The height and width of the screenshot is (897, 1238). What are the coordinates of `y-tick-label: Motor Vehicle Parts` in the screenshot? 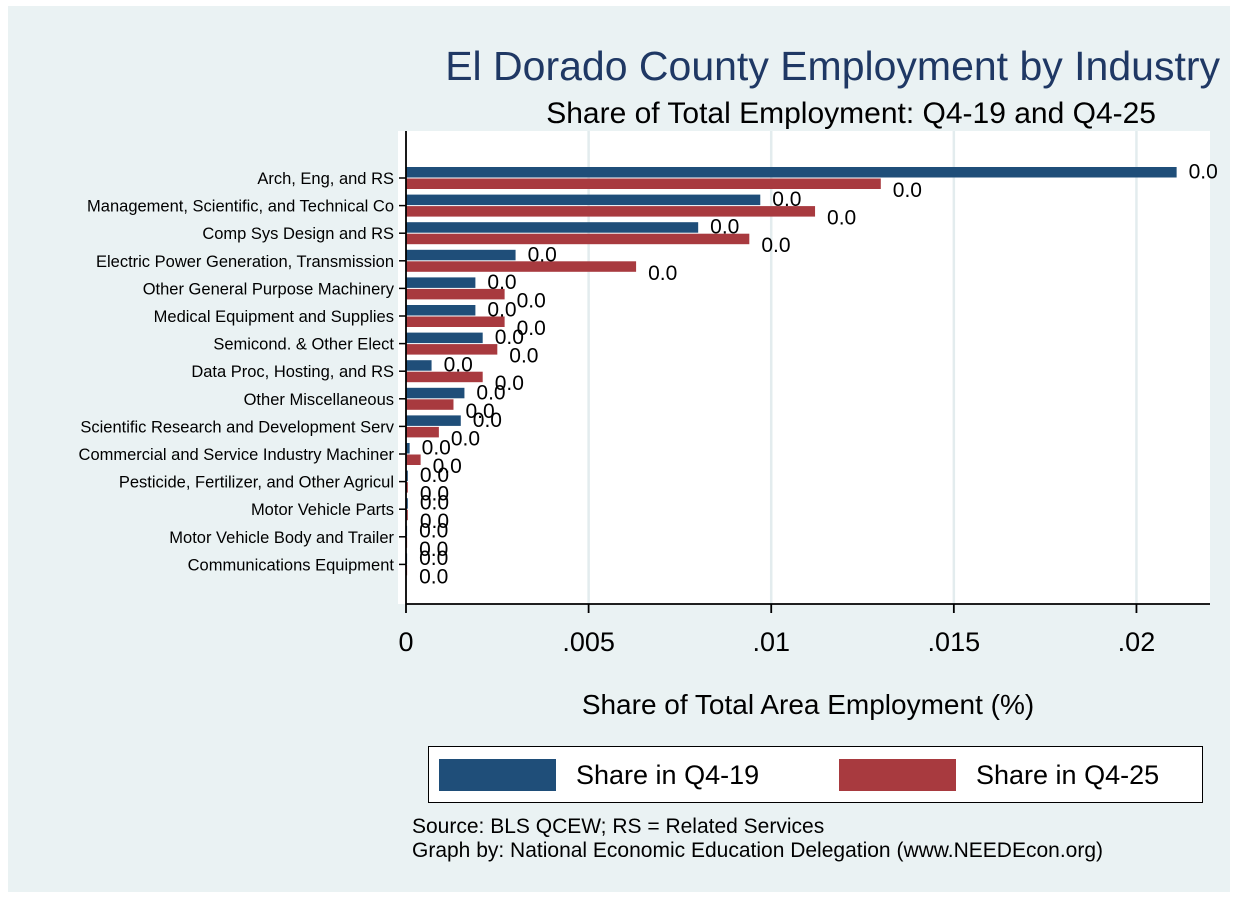 It's located at (322, 510).